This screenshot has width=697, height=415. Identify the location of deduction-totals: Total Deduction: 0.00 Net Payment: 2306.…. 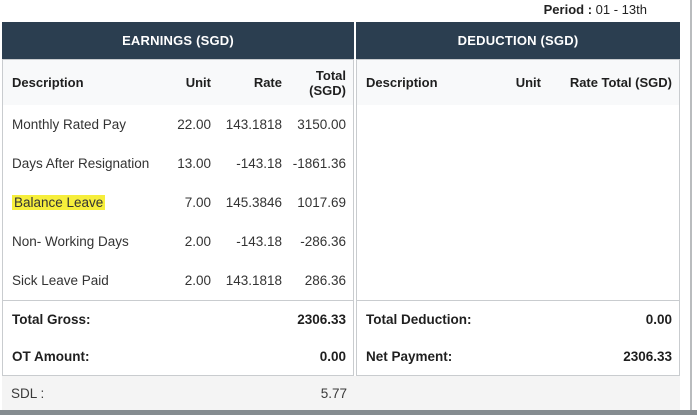
(518, 337).